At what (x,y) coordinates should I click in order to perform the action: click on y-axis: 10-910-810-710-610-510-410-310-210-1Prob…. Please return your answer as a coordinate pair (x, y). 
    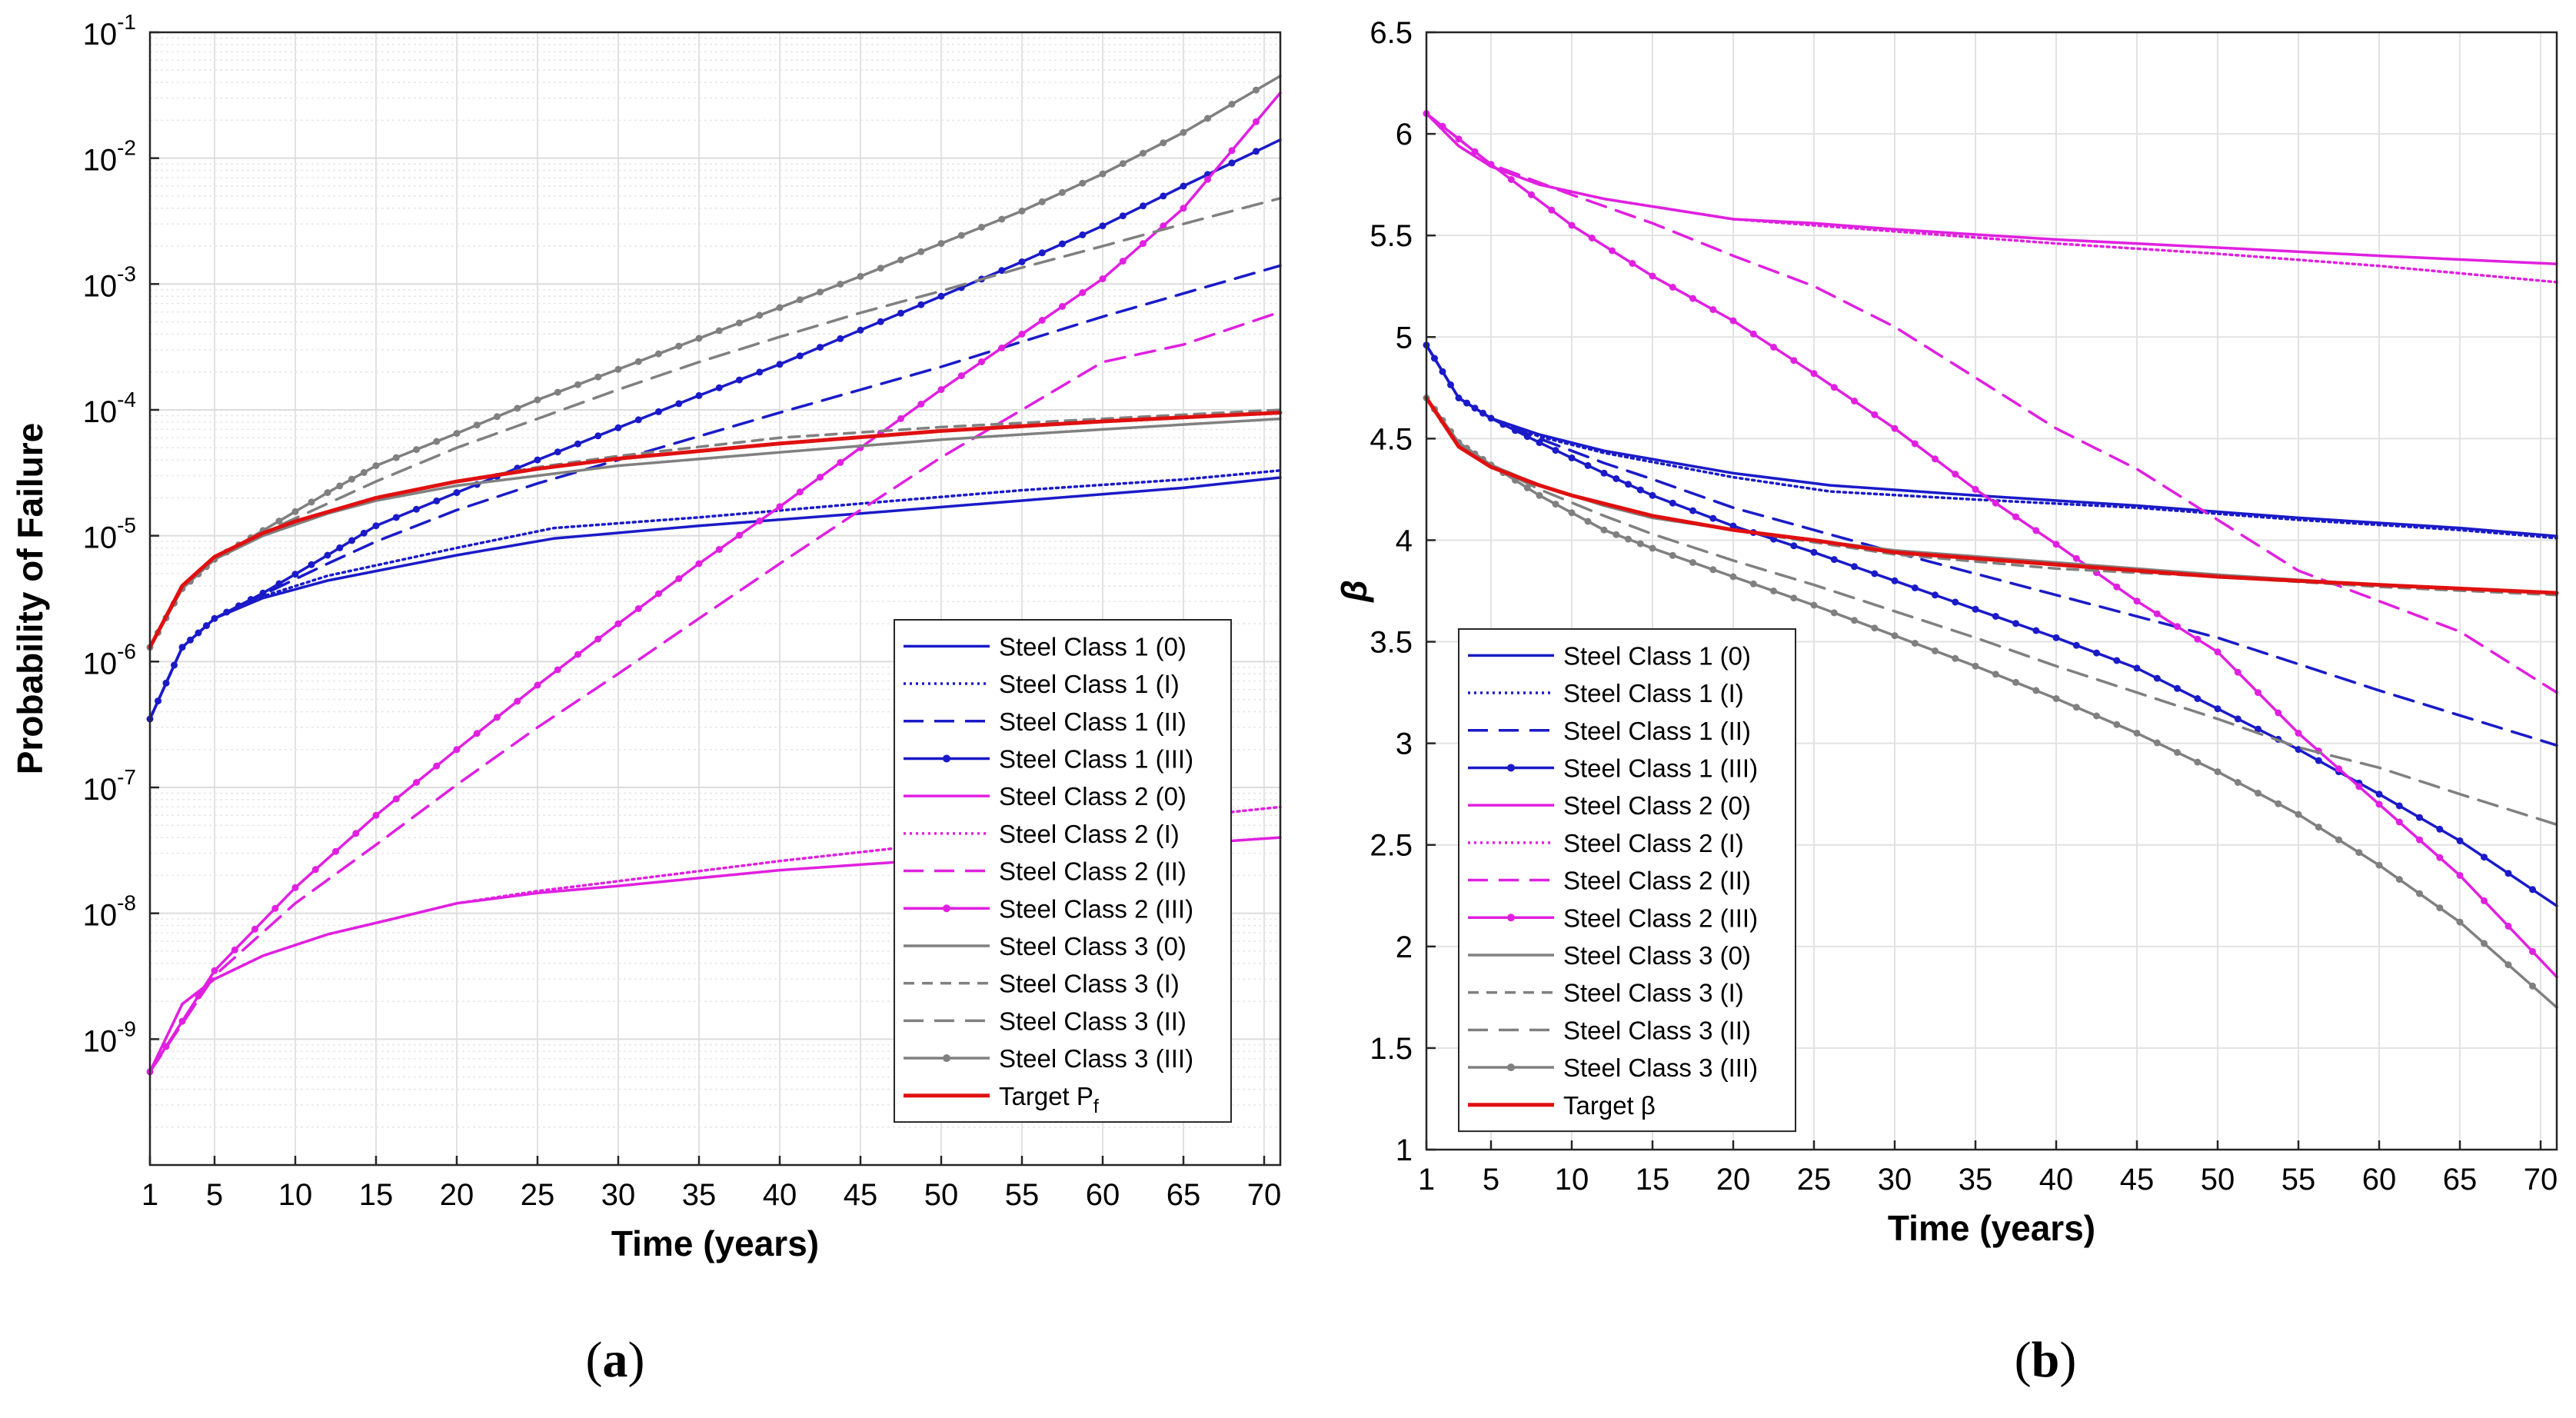
    Looking at the image, I should click on (84, 534).